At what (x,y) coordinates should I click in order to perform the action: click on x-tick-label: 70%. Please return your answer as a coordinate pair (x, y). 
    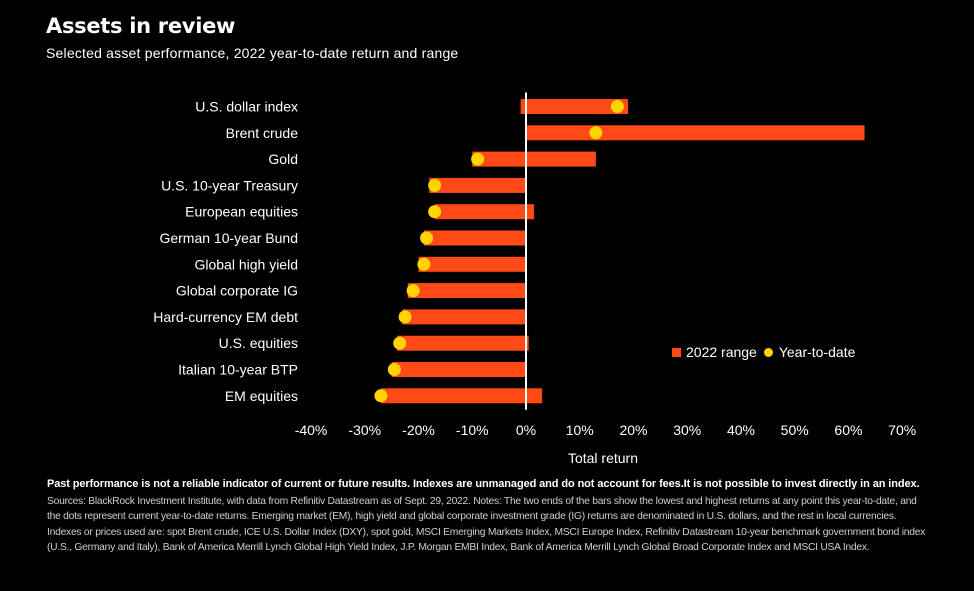
    Looking at the image, I should click on (902, 430).